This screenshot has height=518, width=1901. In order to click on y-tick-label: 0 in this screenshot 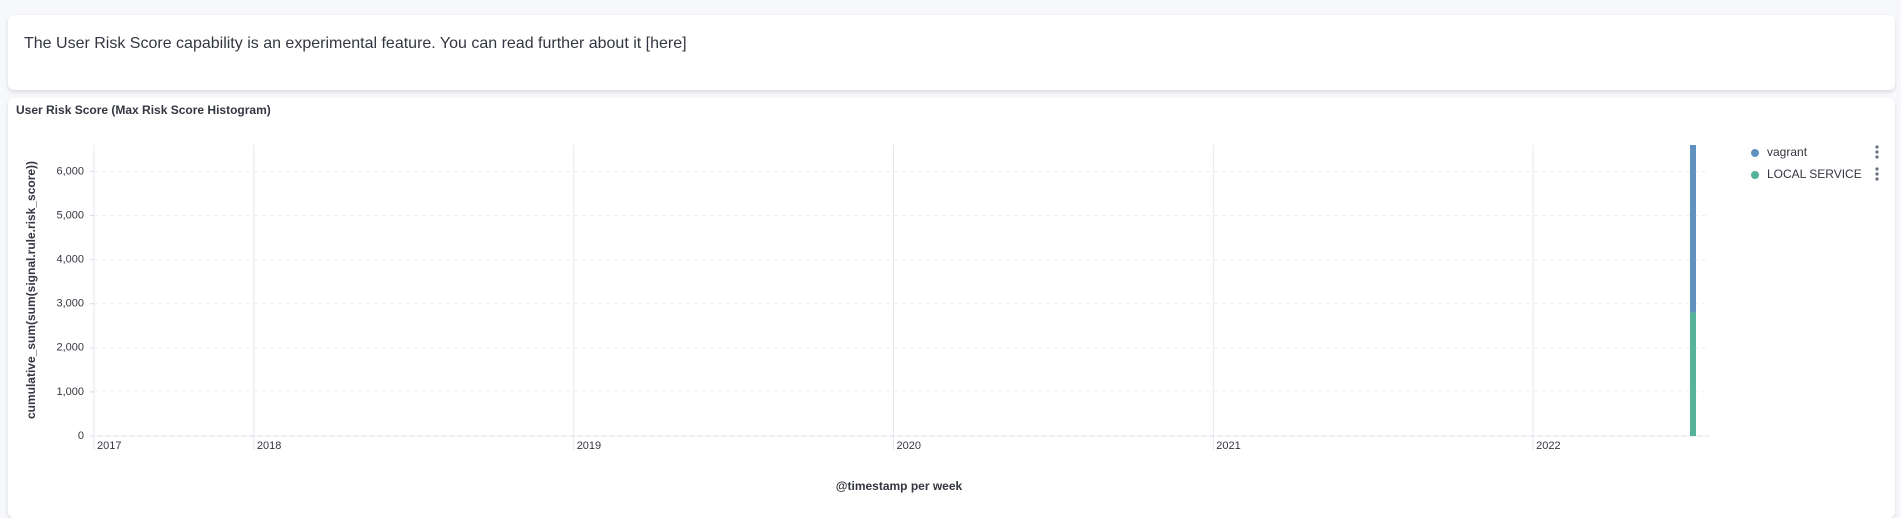, I will do `click(81, 436)`.